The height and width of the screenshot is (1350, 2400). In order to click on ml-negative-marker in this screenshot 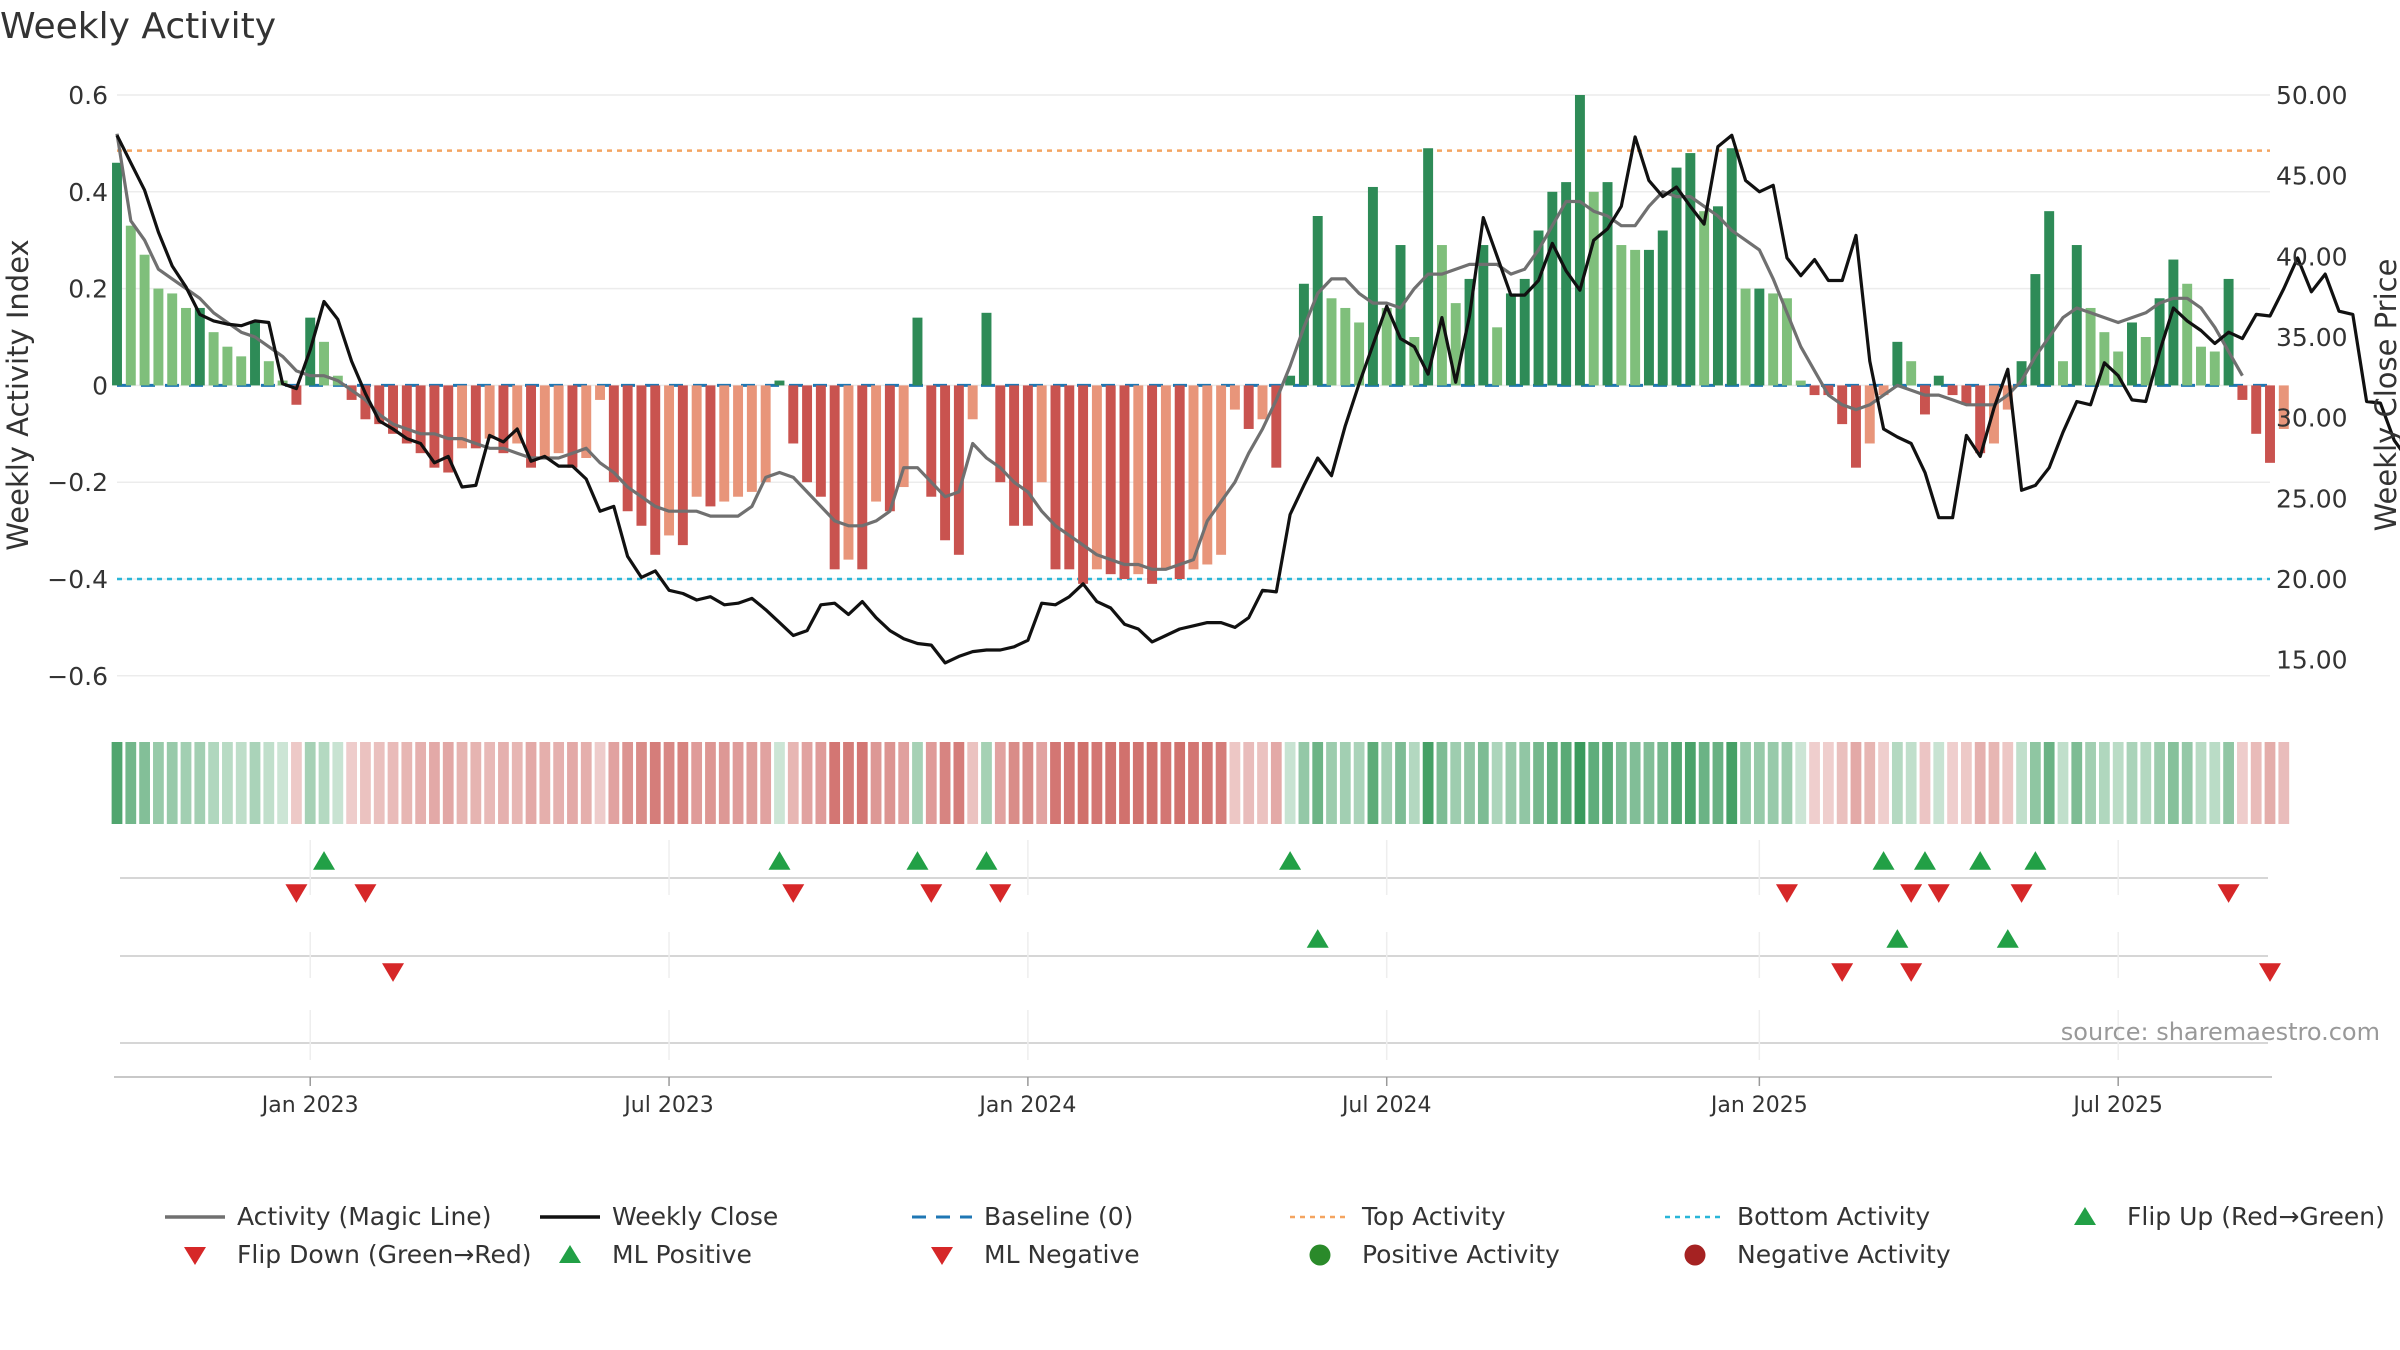, I will do `click(2270, 972)`.